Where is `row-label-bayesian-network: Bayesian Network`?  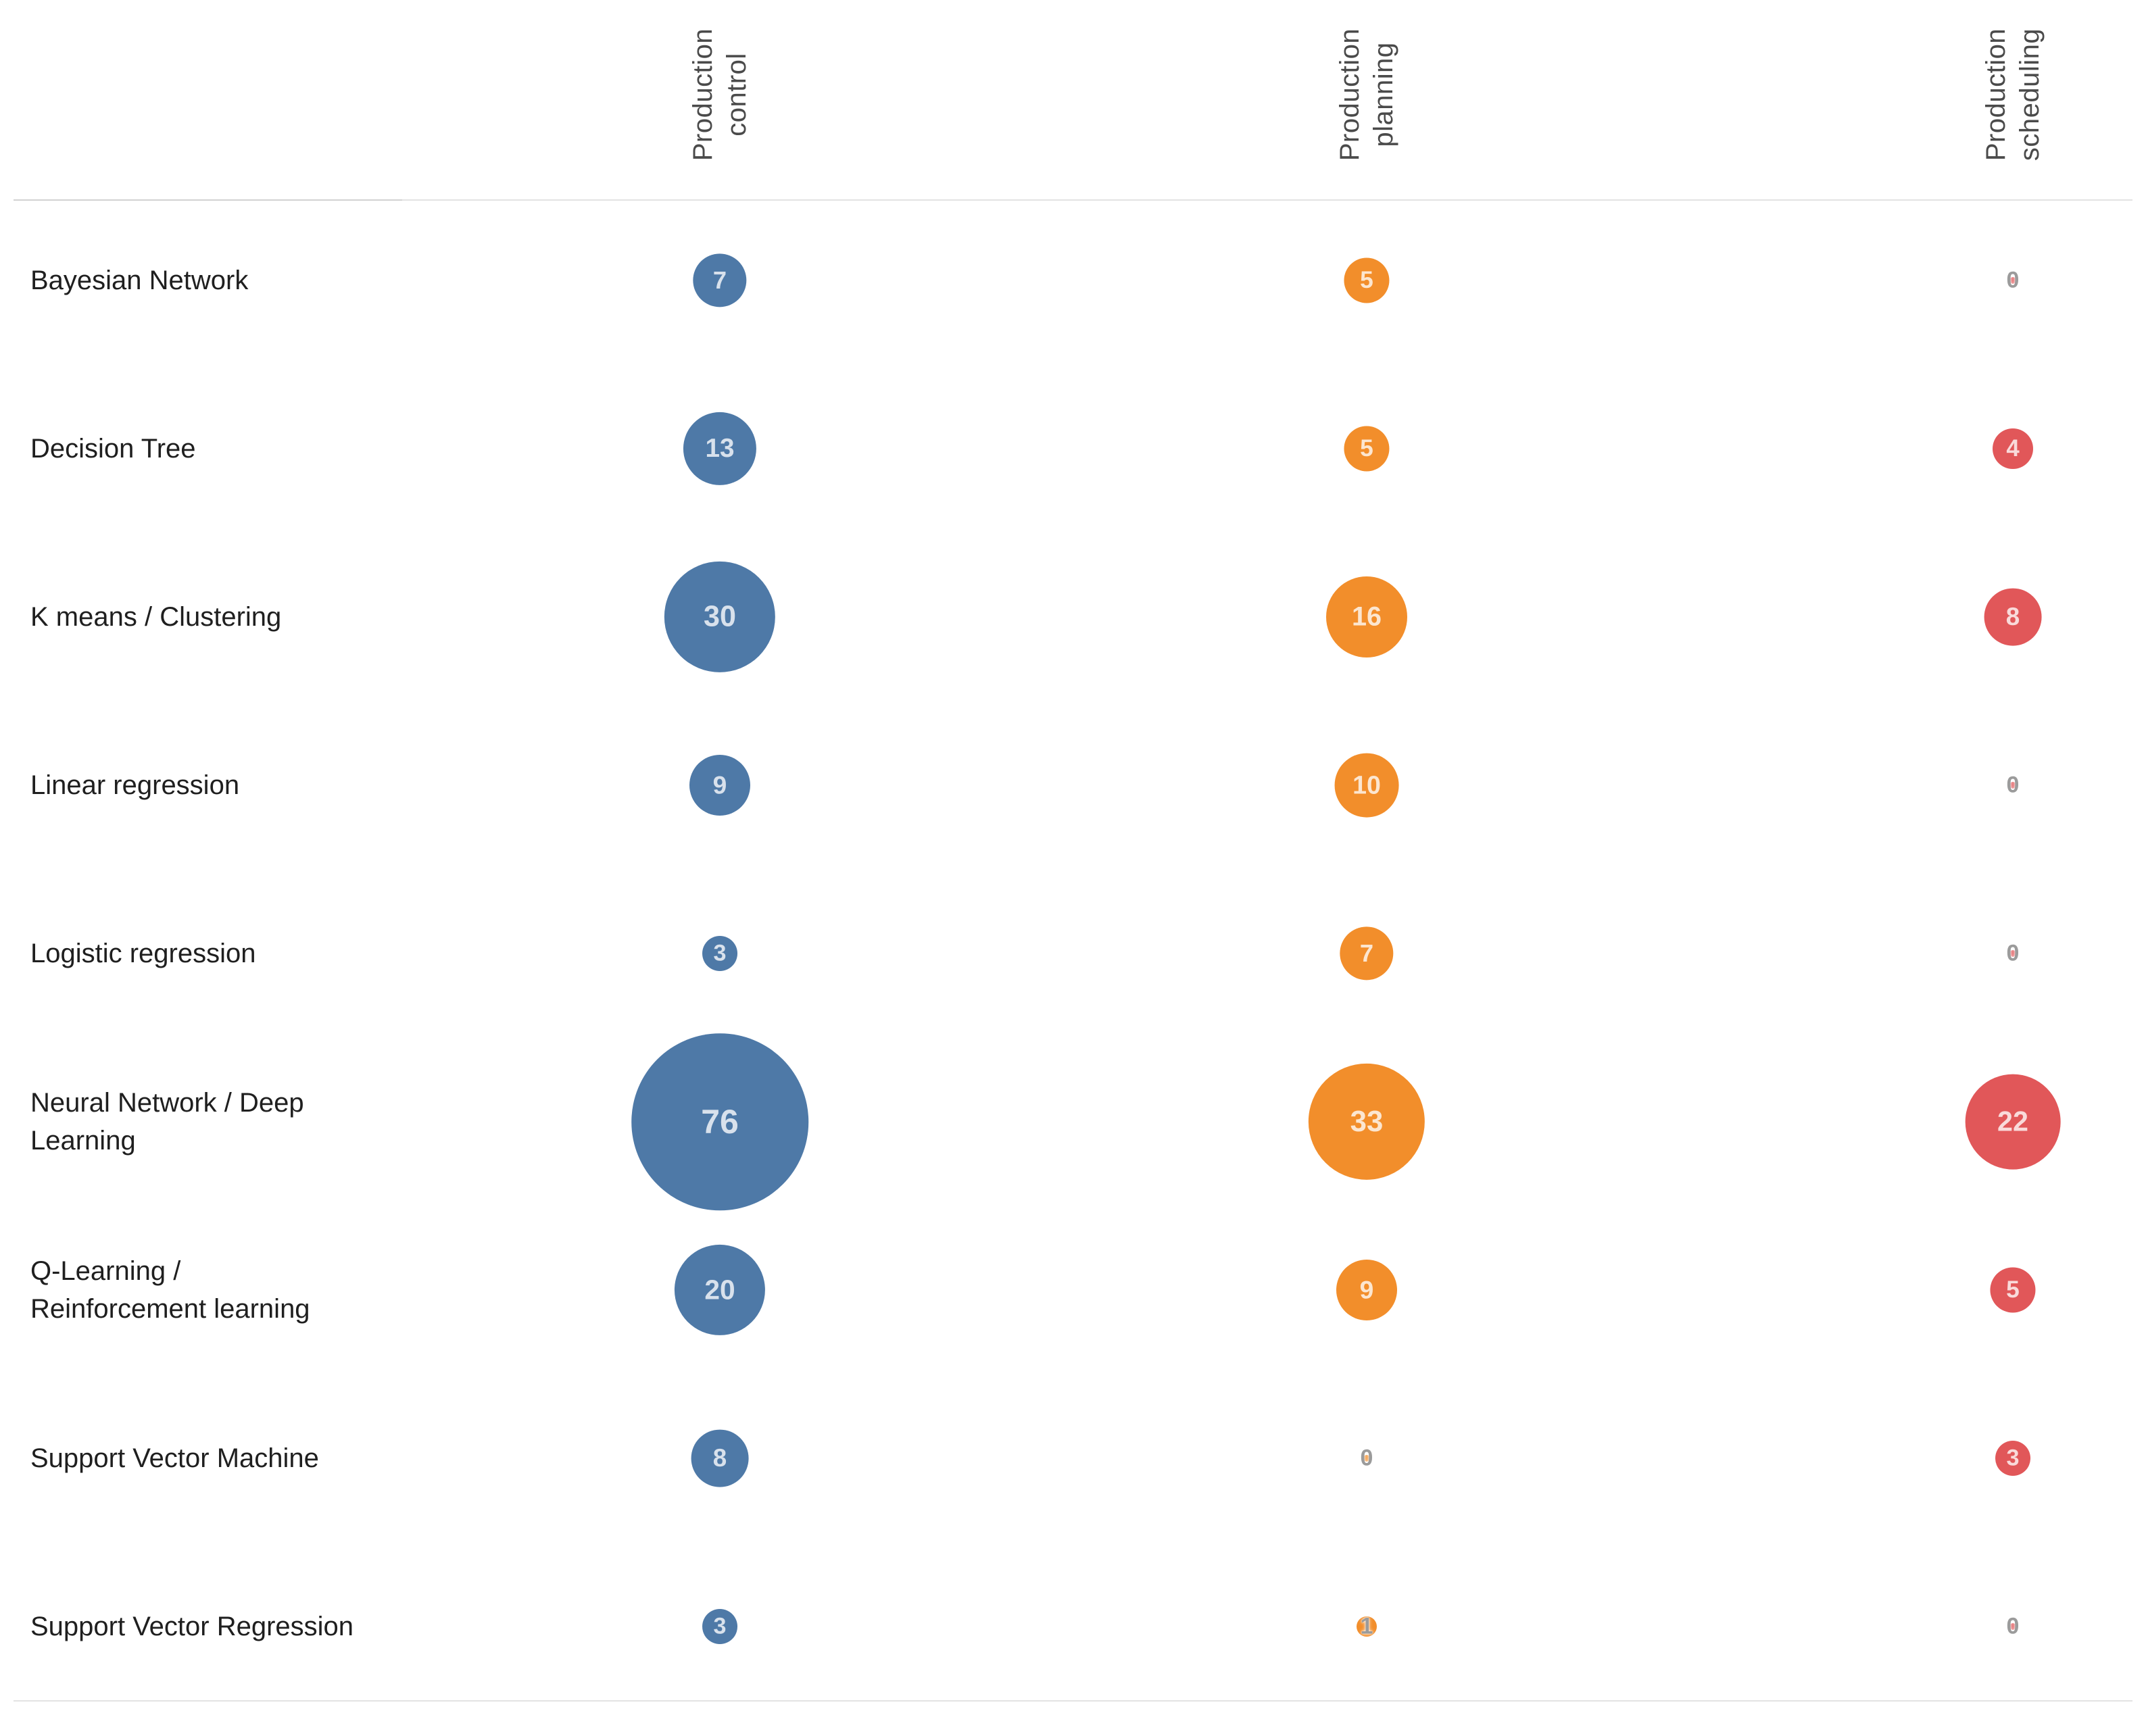
row-label-bayesian-network: Bayesian Network is located at coordinates (139, 280).